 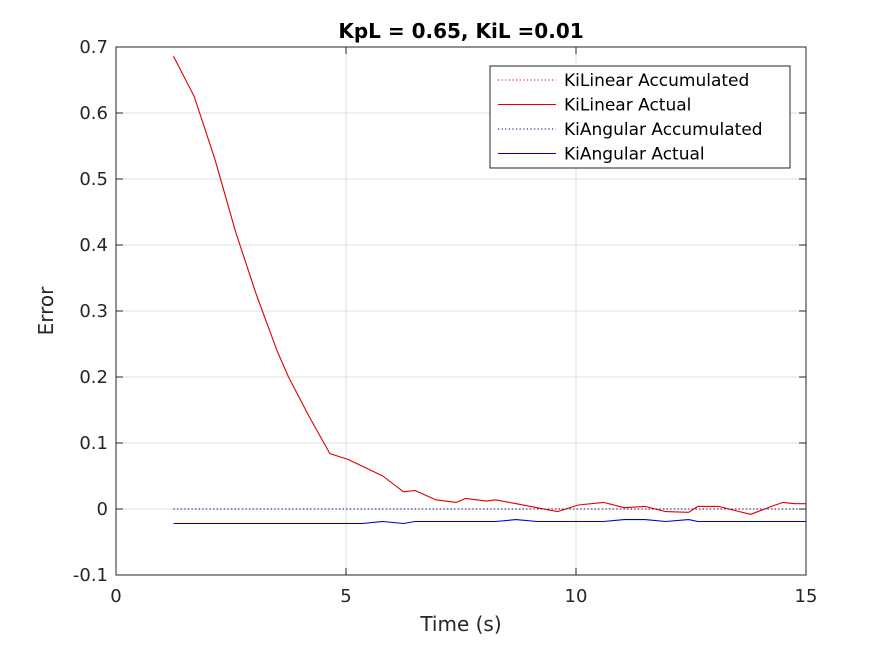 What do you see at coordinates (806, 596) in the screenshot?
I see `x-tick-label: 15` at bounding box center [806, 596].